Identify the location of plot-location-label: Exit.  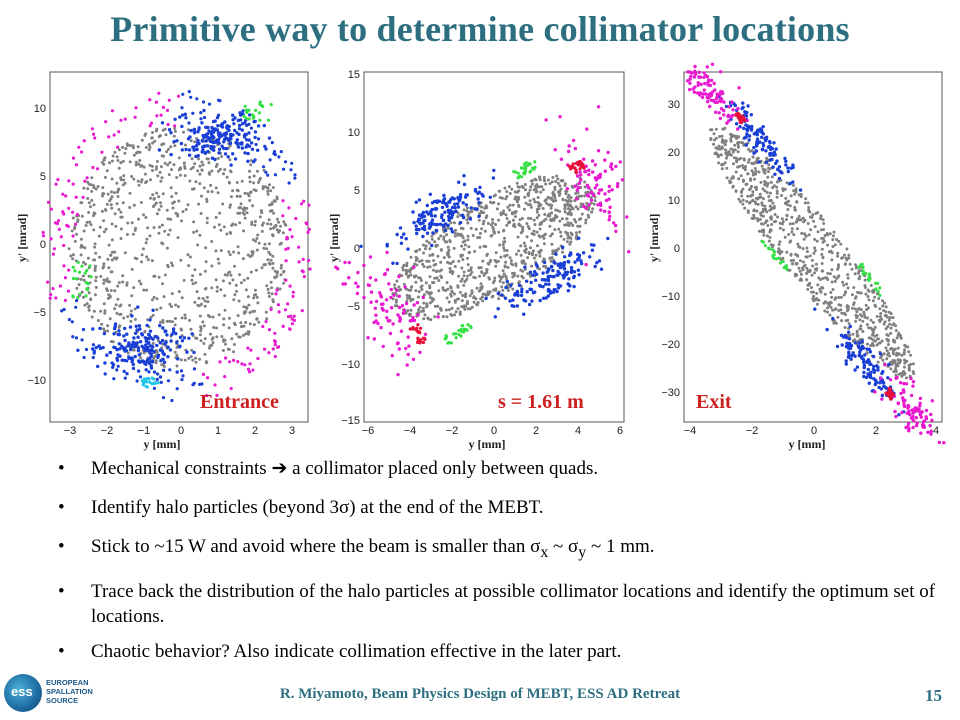
(714, 402).